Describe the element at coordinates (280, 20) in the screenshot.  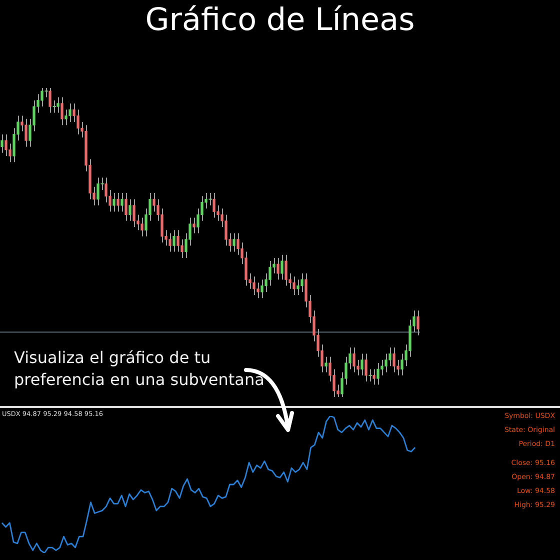
I see `chart-title: Gráfico de Líneas` at that location.